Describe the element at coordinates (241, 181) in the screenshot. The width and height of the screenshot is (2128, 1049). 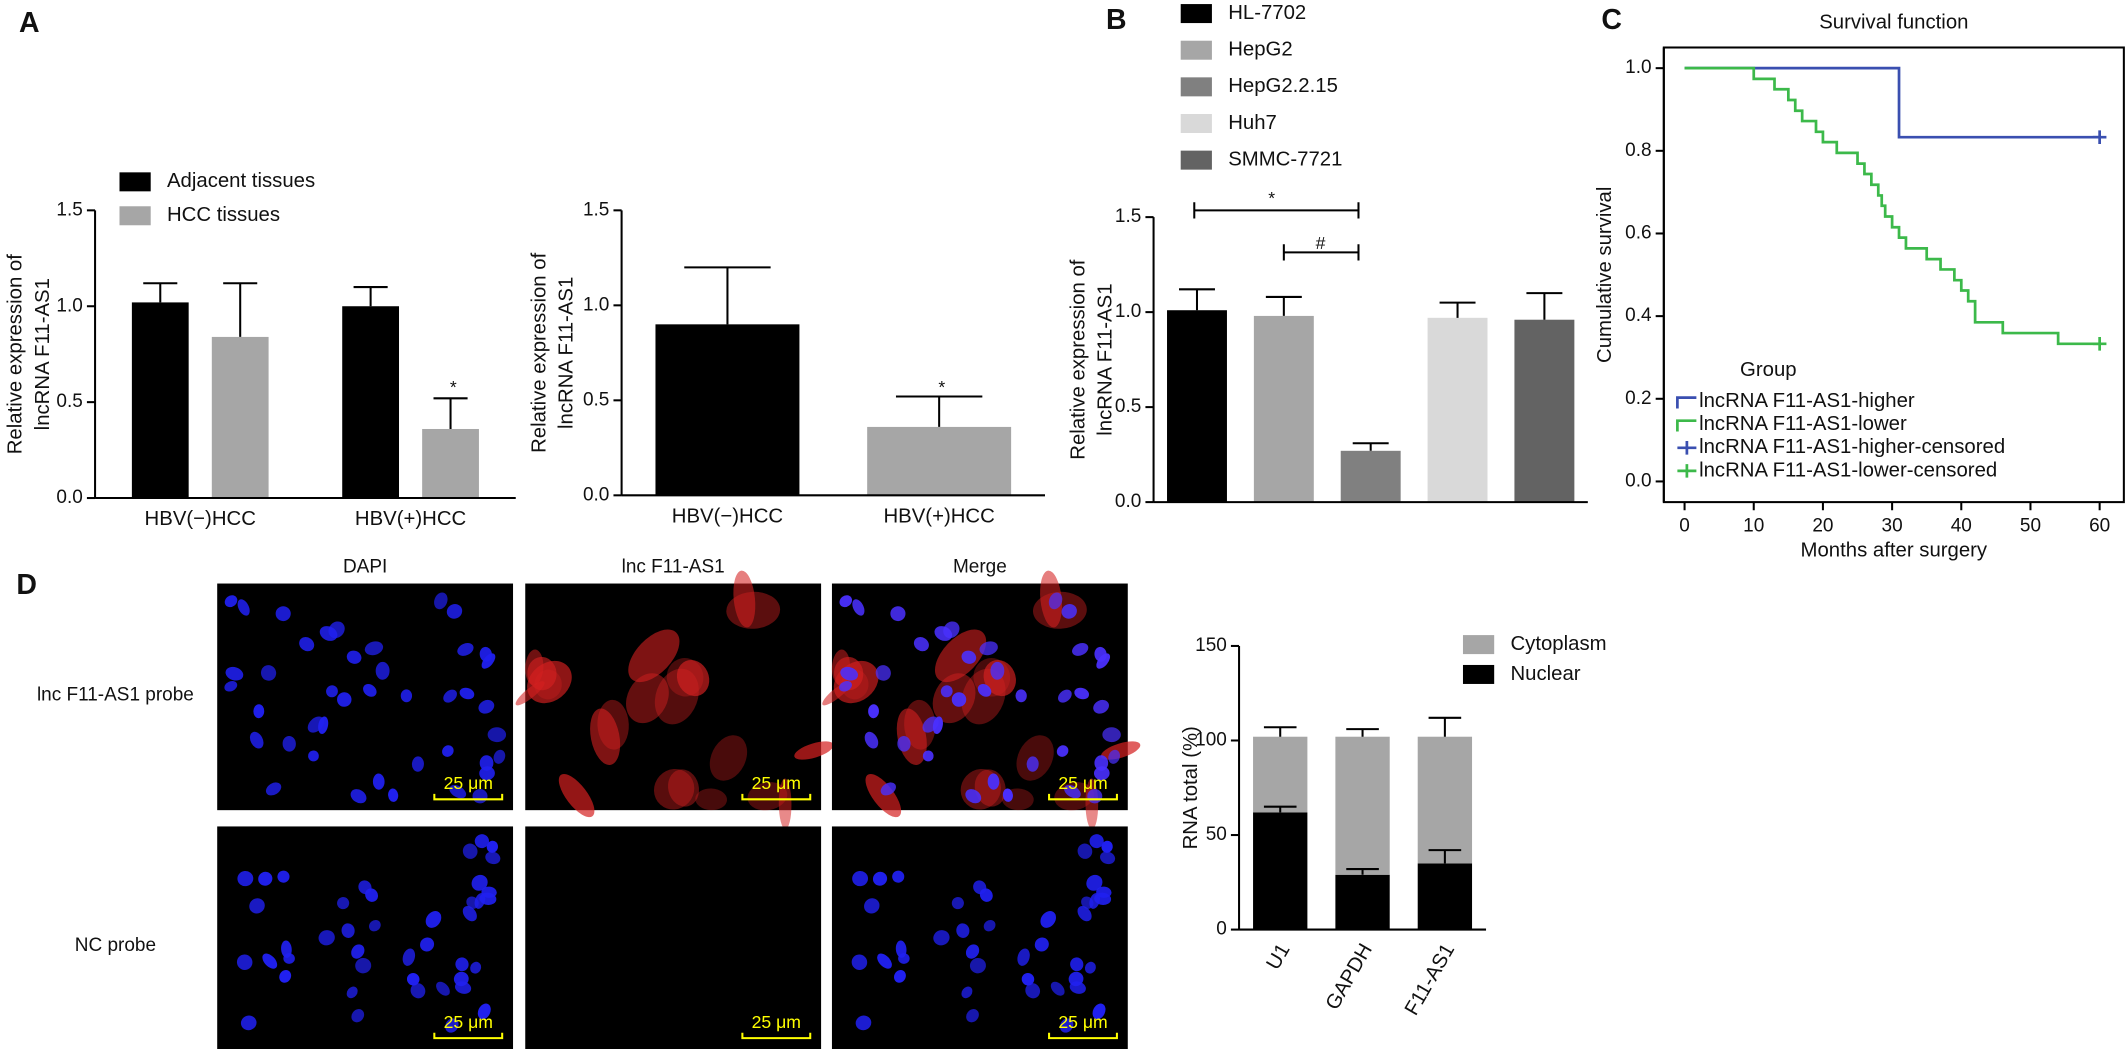
I see `legend-label: Adjacent tissues` at that location.